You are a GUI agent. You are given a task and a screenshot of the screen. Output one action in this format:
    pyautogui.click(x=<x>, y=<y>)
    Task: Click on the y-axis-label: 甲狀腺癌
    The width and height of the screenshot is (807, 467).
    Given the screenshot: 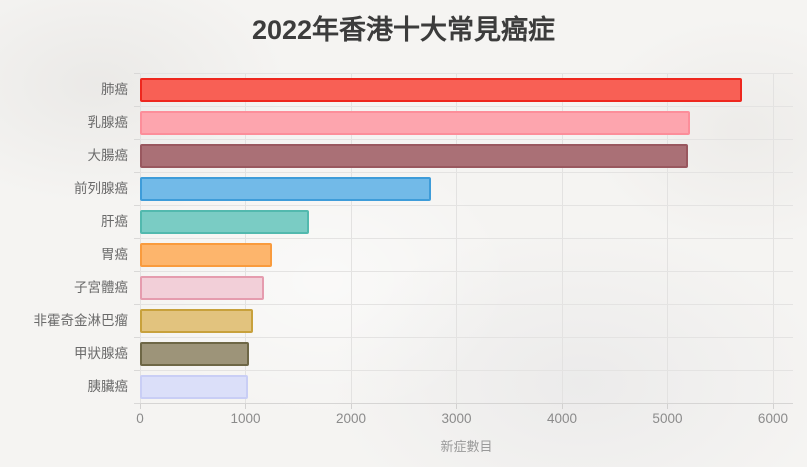 What is the action you would take?
    pyautogui.click(x=101, y=353)
    